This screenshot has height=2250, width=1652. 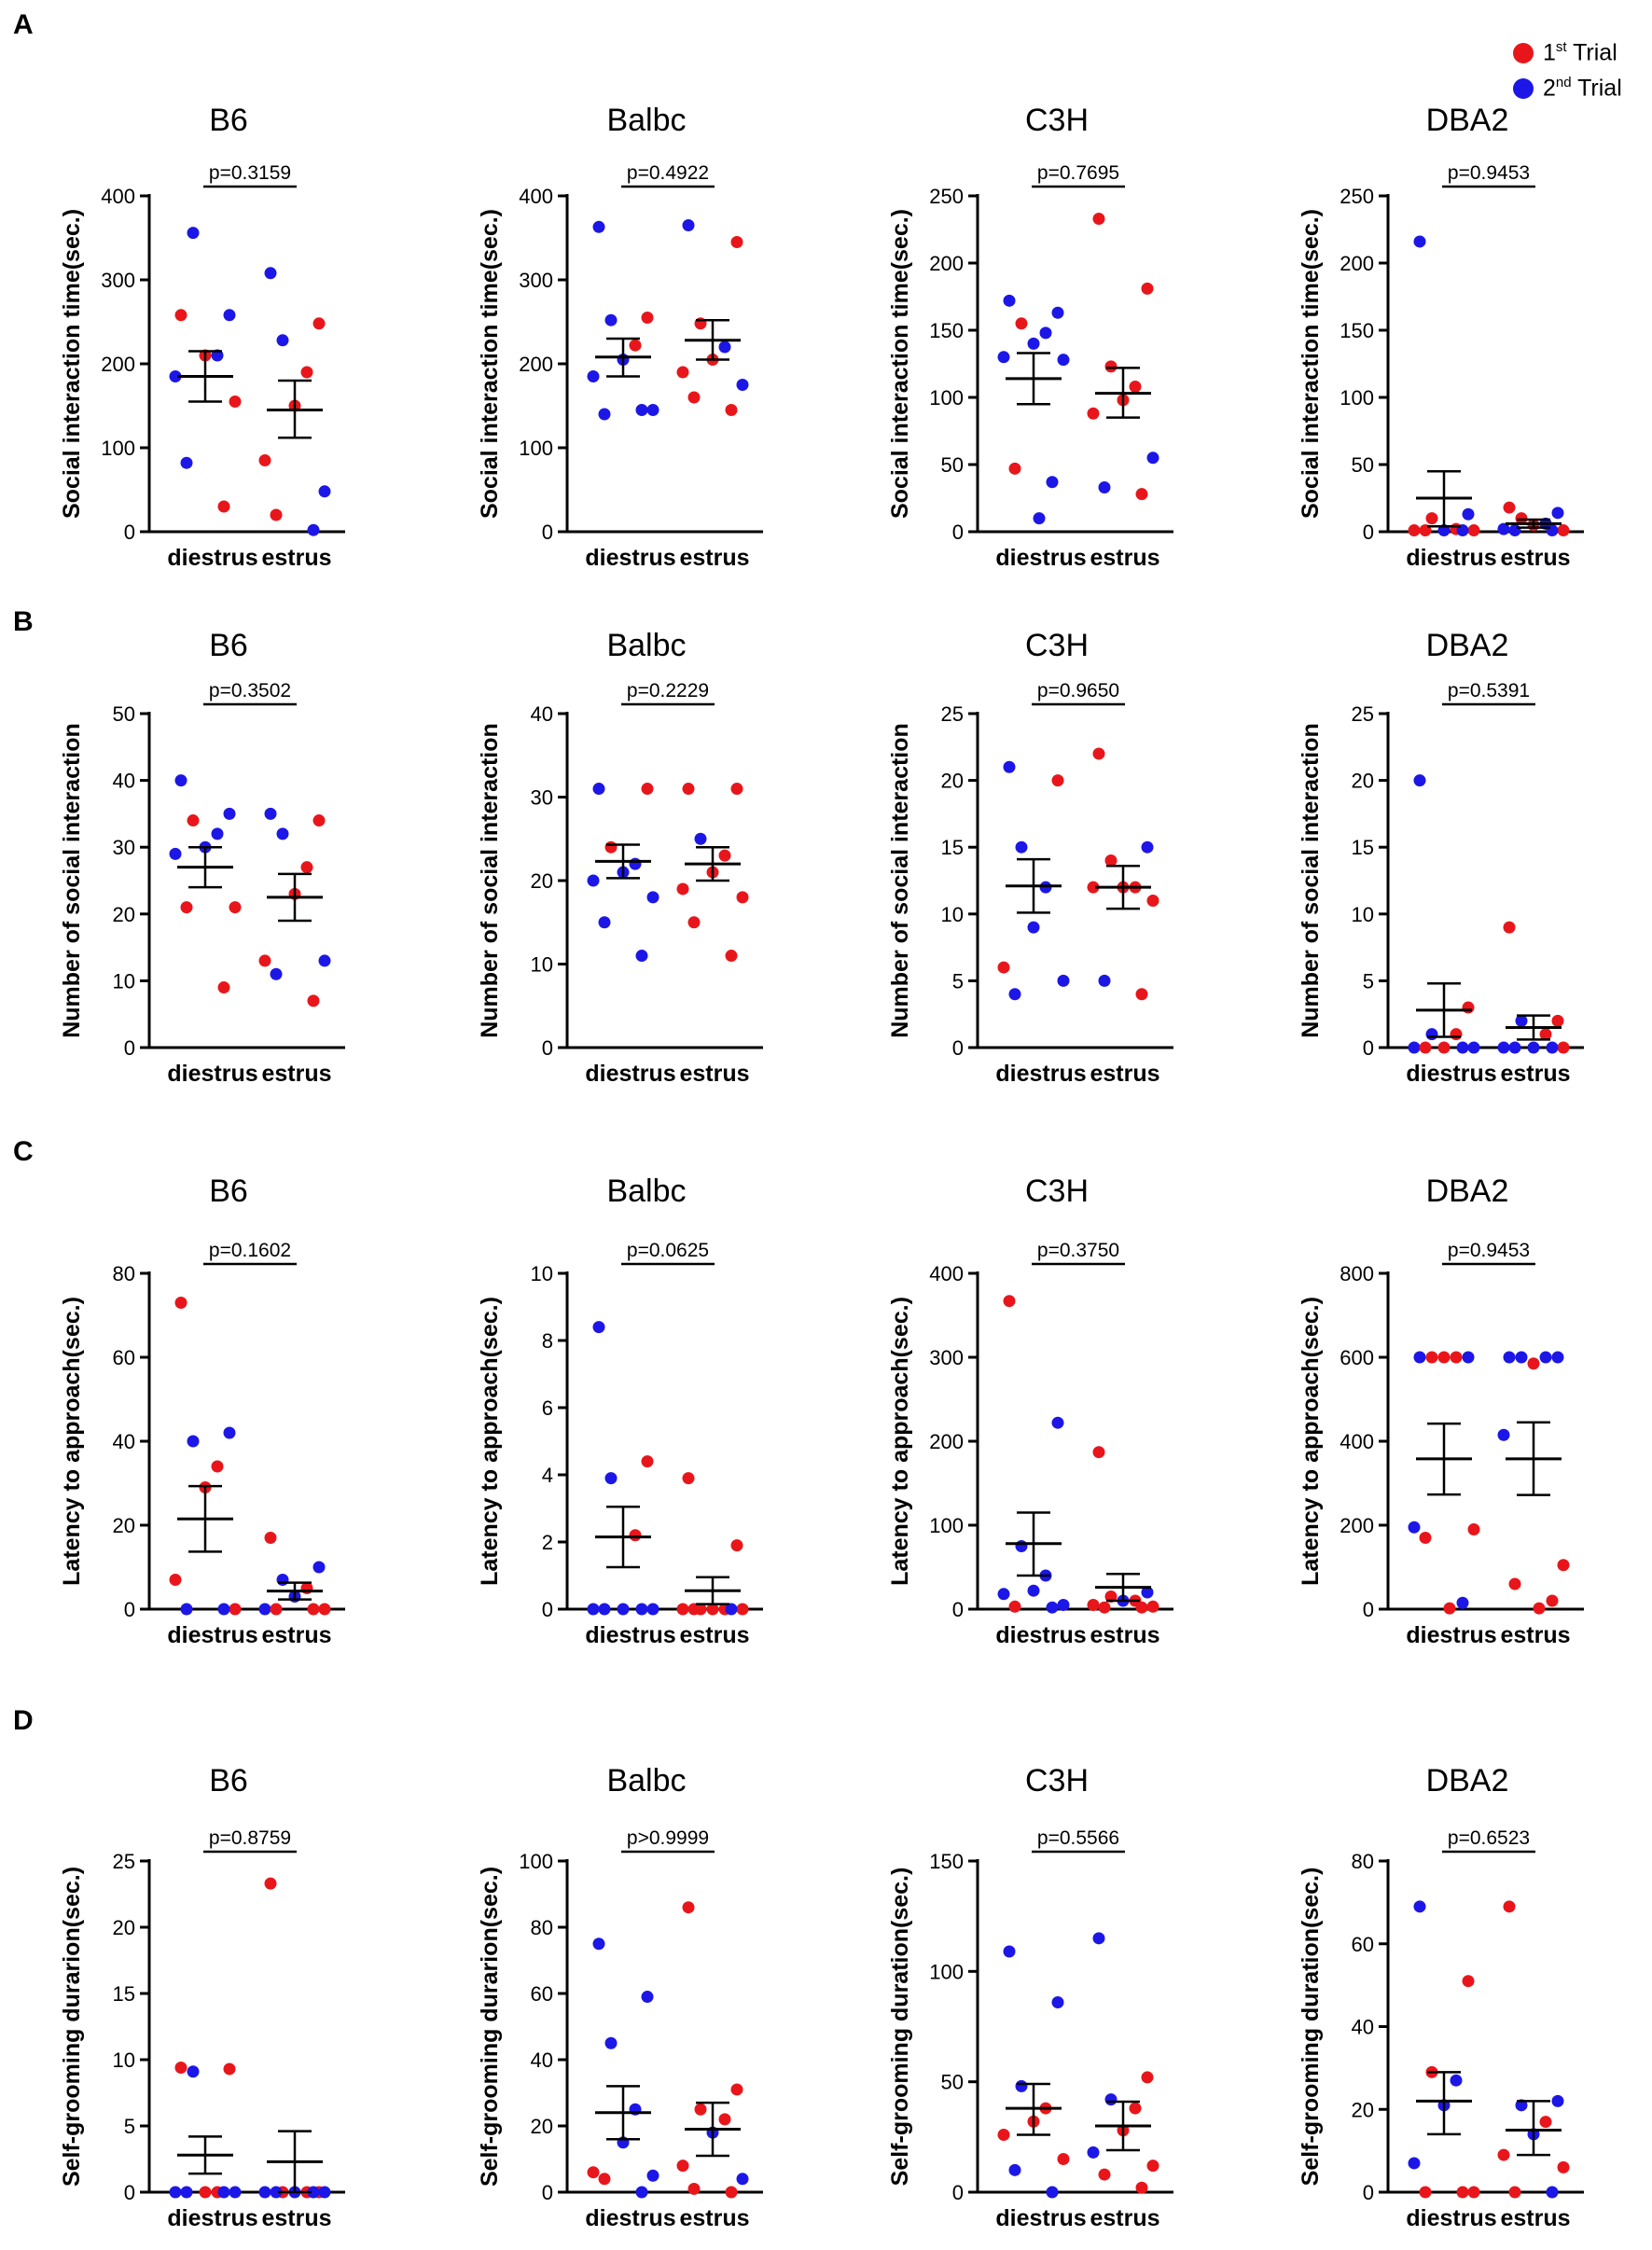 What do you see at coordinates (180, 780) in the screenshot?
I see `chart-b-b6-diestrus-point` at bounding box center [180, 780].